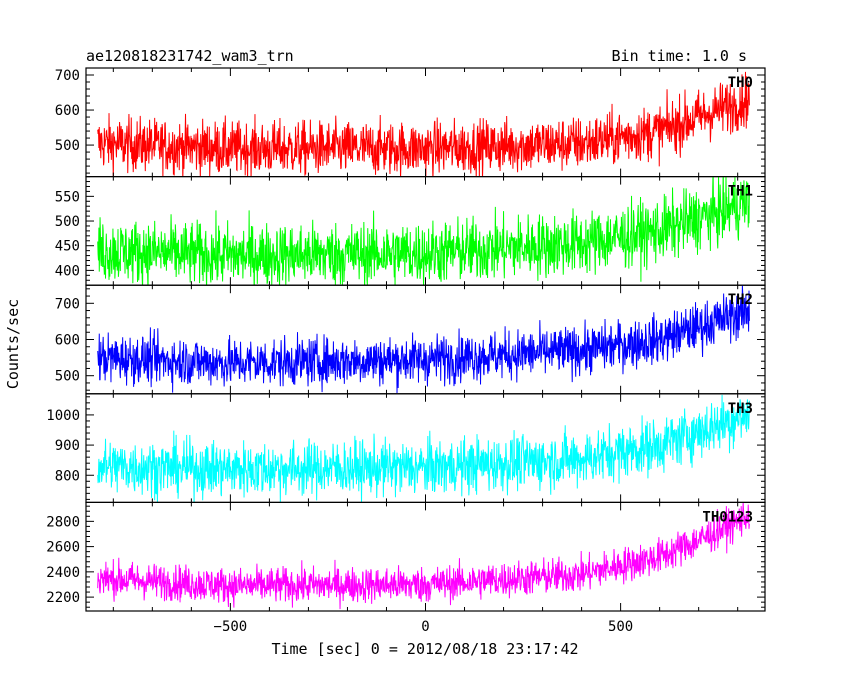 The width and height of the screenshot is (850, 680). Describe the element at coordinates (63, 548) in the screenshot. I see `y-tick-label: 2600` at that location.